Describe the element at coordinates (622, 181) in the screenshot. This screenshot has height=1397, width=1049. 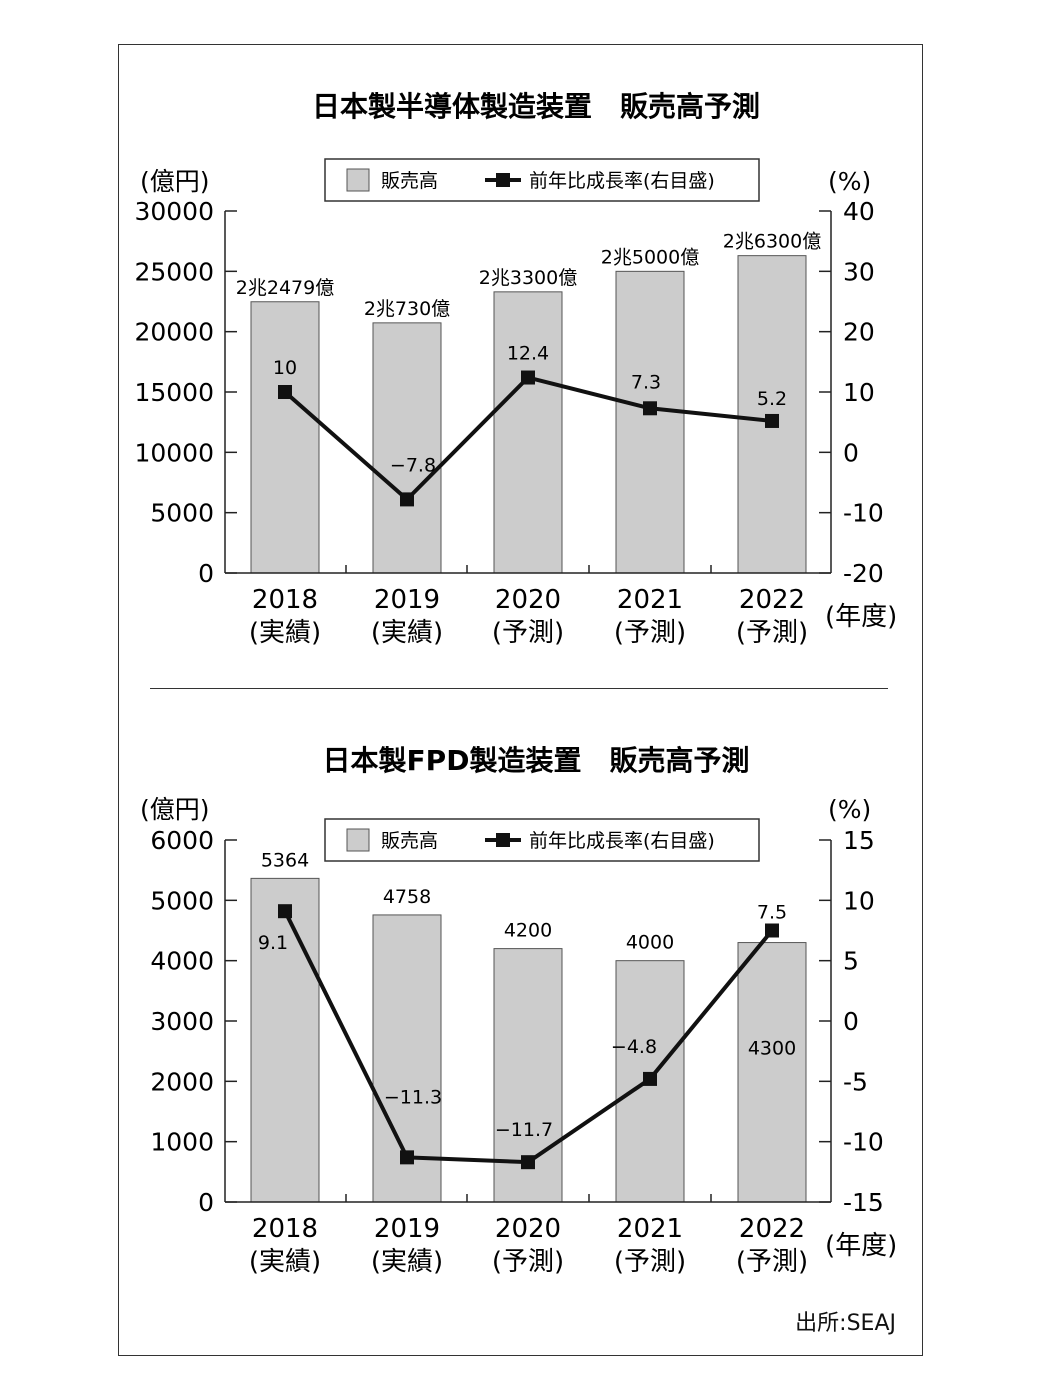
I see `legend-line-label: 前年比成長率(右目盛)` at that location.